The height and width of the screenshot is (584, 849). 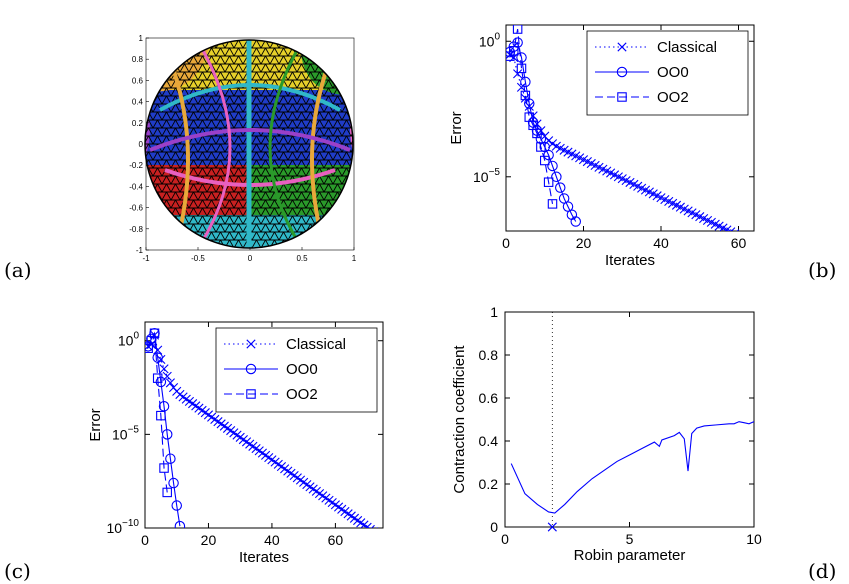 What do you see at coordinates (136, 208) in the screenshot?
I see `panel-a-y-tick-label: -0.6` at bounding box center [136, 208].